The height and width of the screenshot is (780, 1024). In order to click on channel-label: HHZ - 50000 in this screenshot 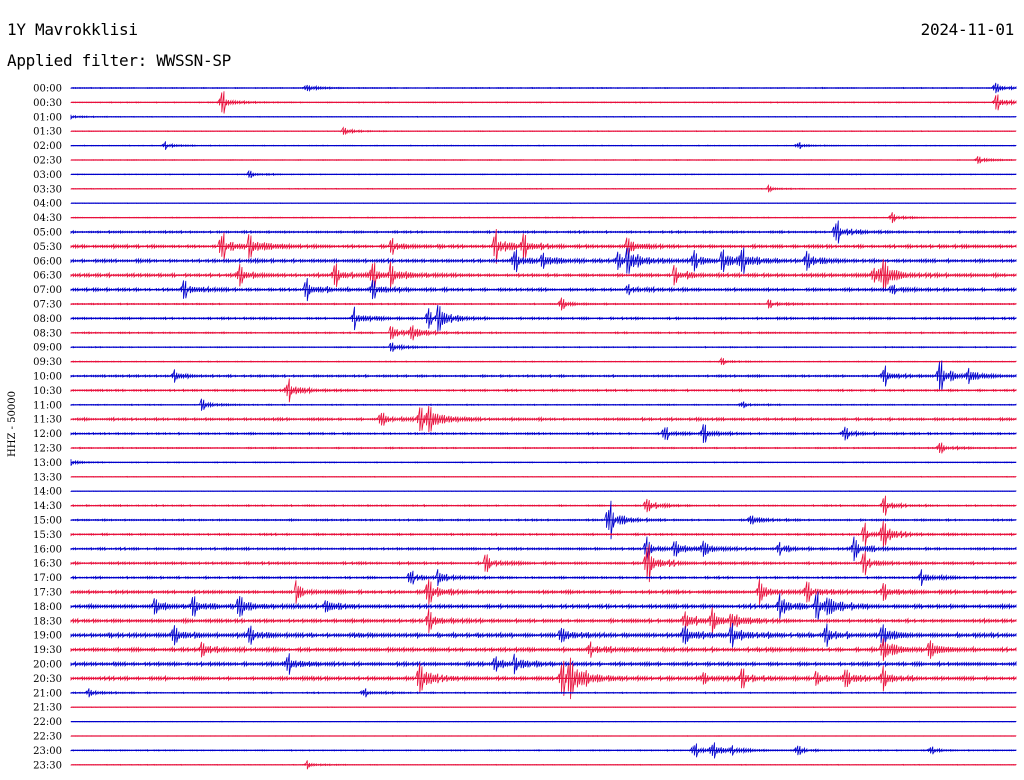, I will do `click(12, 424)`.